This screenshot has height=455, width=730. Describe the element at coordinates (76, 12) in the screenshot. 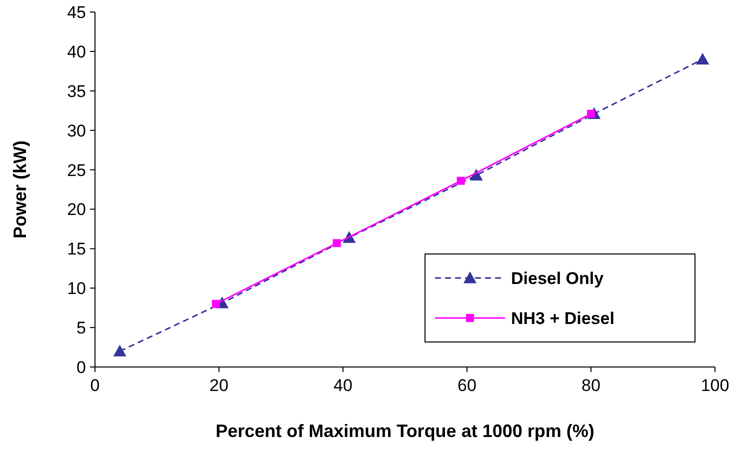

I see `y-tick-label: 45` at that location.